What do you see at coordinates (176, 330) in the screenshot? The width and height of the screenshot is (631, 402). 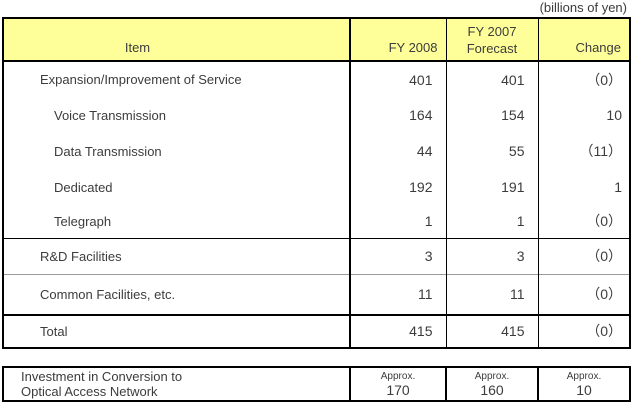 I see `row-label: Total` at bounding box center [176, 330].